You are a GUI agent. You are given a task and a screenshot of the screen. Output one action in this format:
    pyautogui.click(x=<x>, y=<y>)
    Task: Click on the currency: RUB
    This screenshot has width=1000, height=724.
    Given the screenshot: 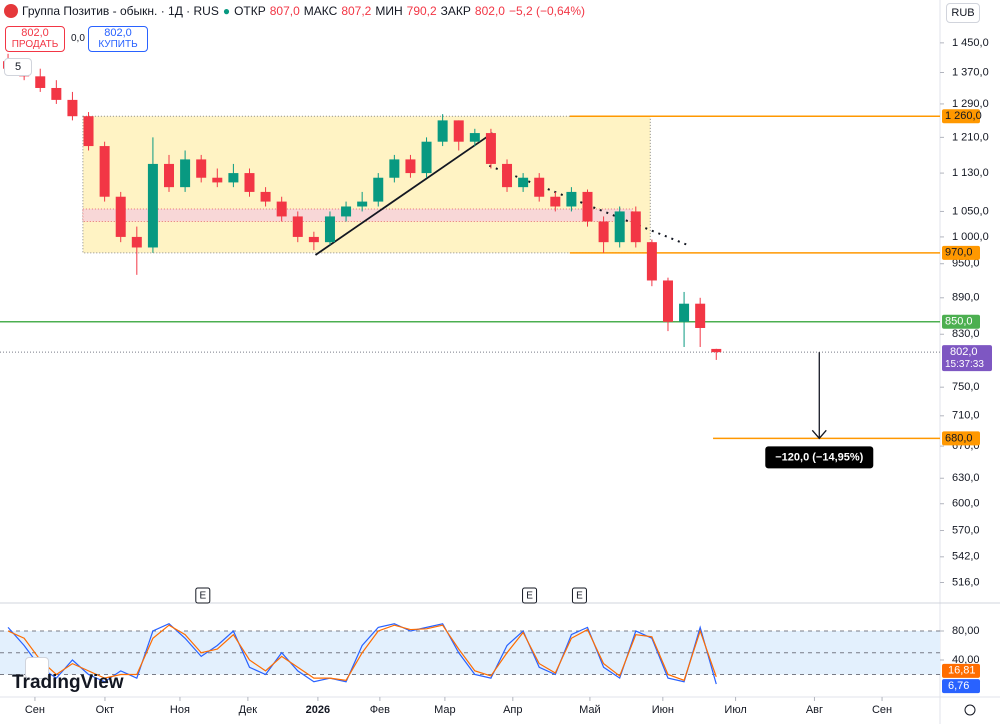 What is the action you would take?
    pyautogui.click(x=963, y=13)
    